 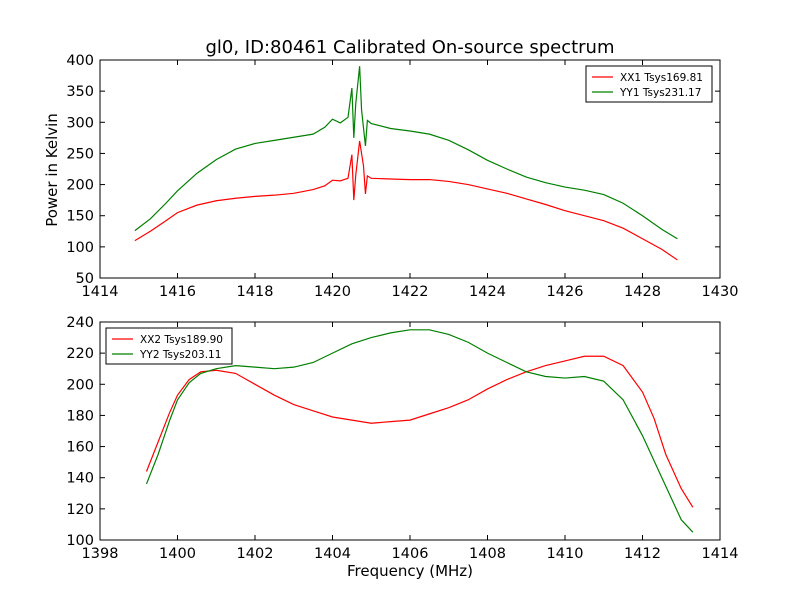 What do you see at coordinates (177, 292) in the screenshot?
I see `x-tick-label-top: 1416` at bounding box center [177, 292].